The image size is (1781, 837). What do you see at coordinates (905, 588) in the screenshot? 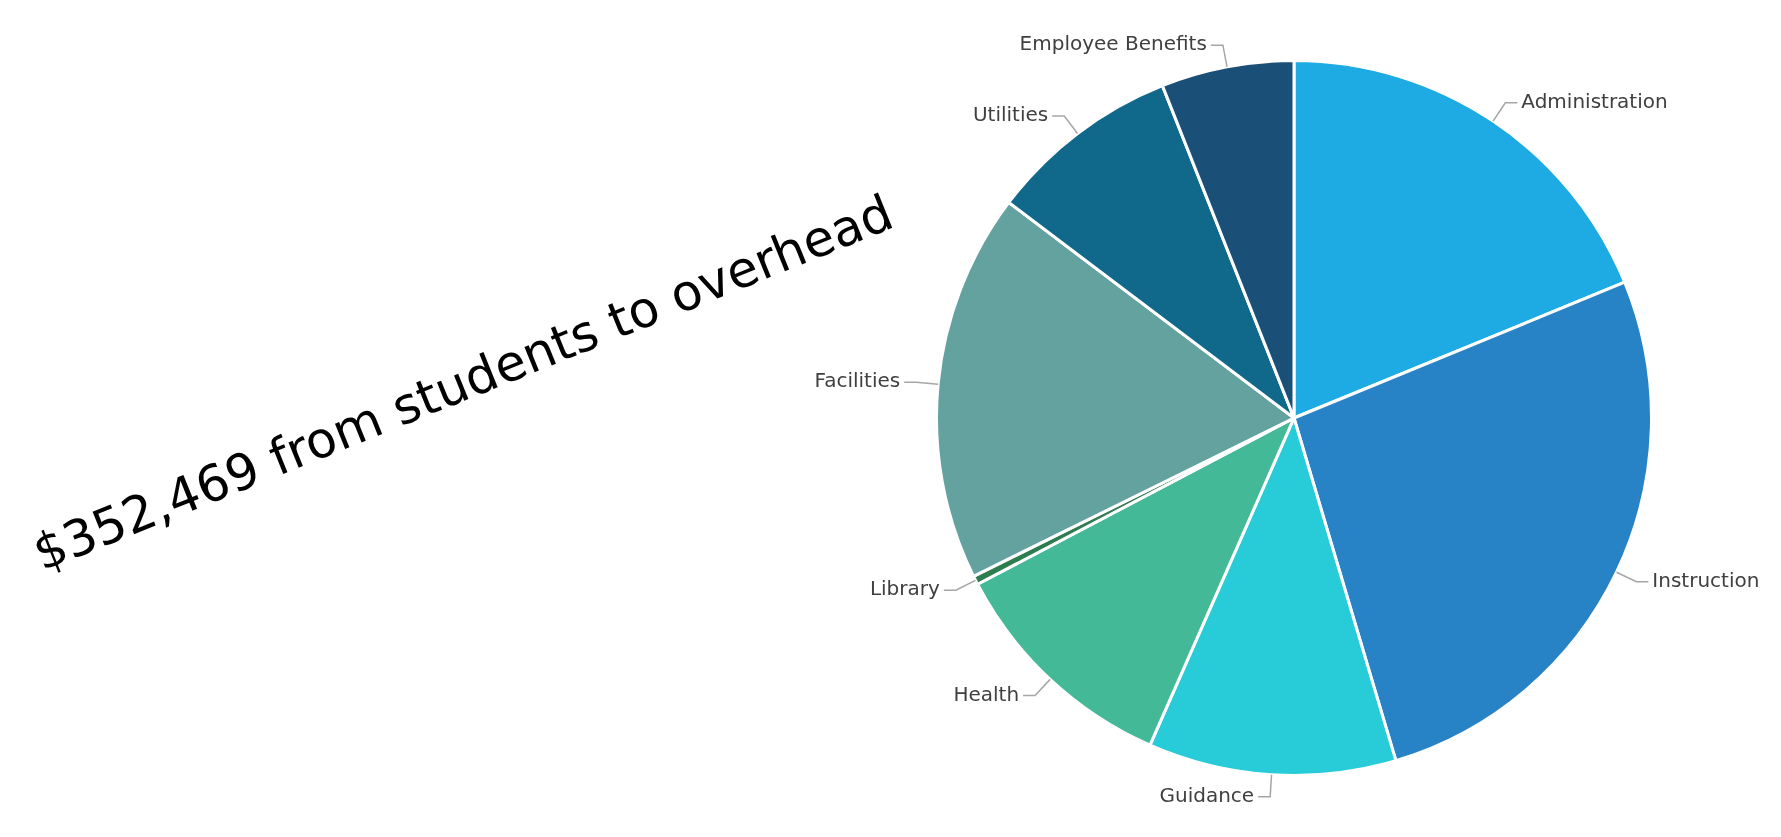
I see `slice-label: Library` at bounding box center [905, 588].